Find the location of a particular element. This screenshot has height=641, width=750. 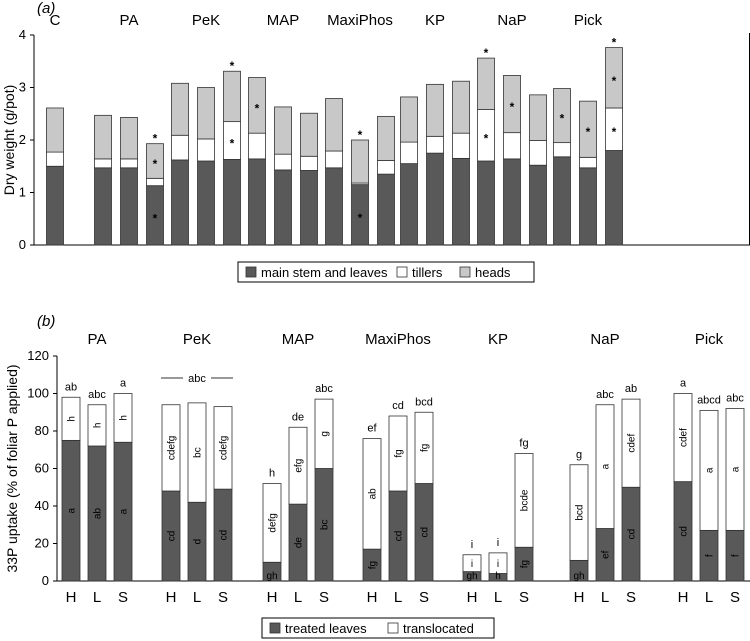

legend-label: translocated is located at coordinates (438, 628).